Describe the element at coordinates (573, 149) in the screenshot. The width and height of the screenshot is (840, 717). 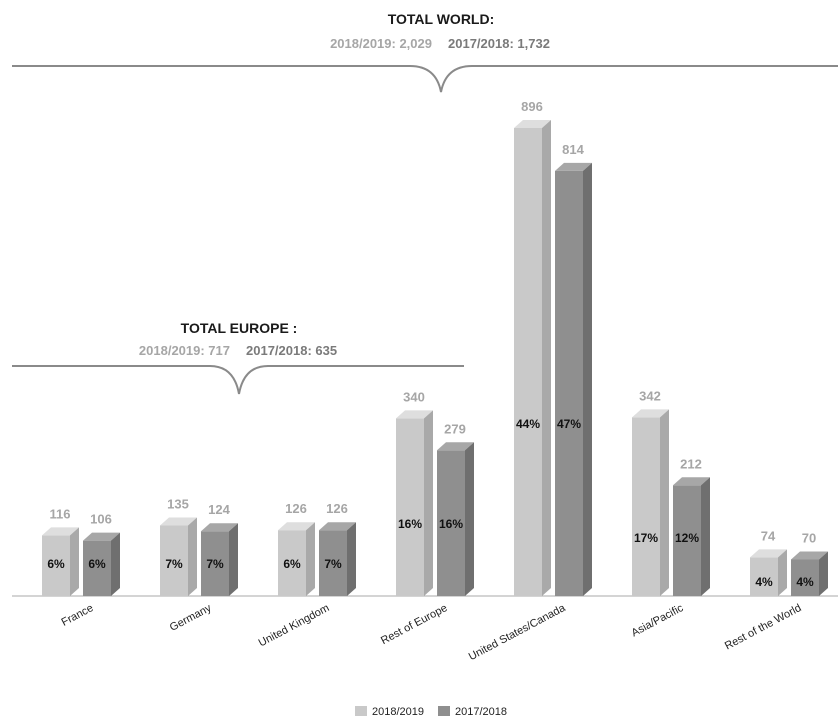
I see `value-label: 814` at that location.